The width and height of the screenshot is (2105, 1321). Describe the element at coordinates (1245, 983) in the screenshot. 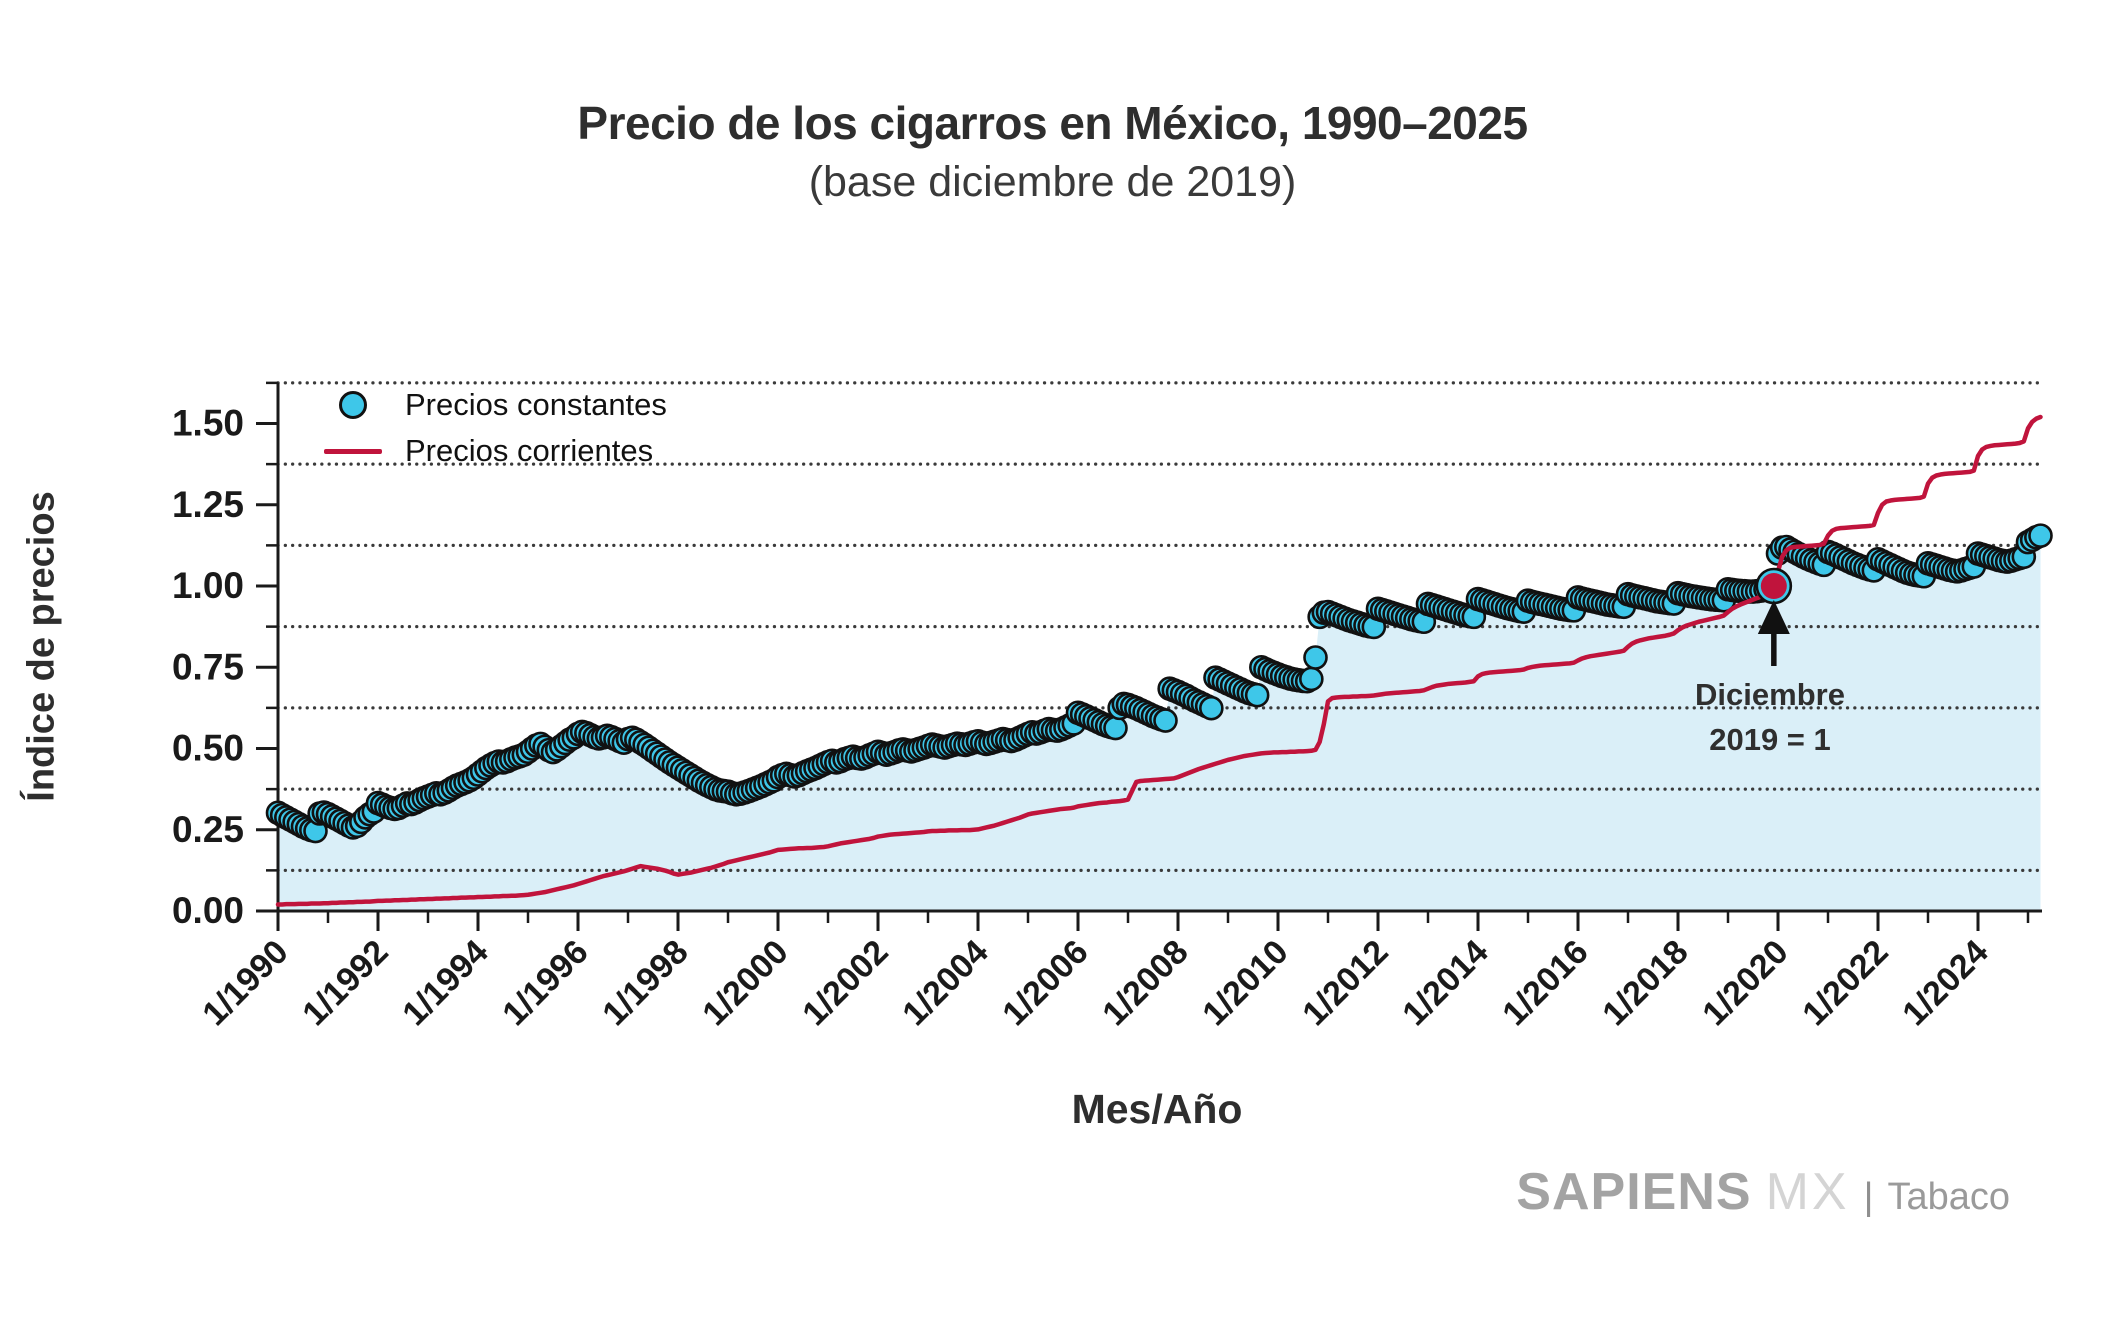

I see `svg-text: 1/2010` at that location.